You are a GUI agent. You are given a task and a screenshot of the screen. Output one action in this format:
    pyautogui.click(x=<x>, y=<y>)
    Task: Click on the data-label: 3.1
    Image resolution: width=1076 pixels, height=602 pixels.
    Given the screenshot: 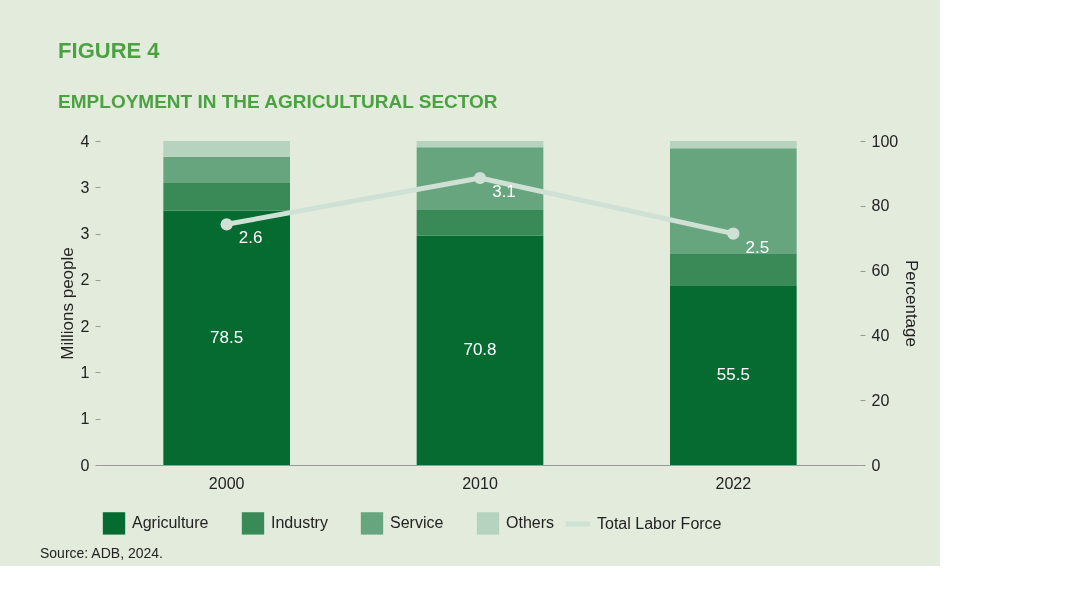 What is the action you would take?
    pyautogui.click(x=504, y=192)
    